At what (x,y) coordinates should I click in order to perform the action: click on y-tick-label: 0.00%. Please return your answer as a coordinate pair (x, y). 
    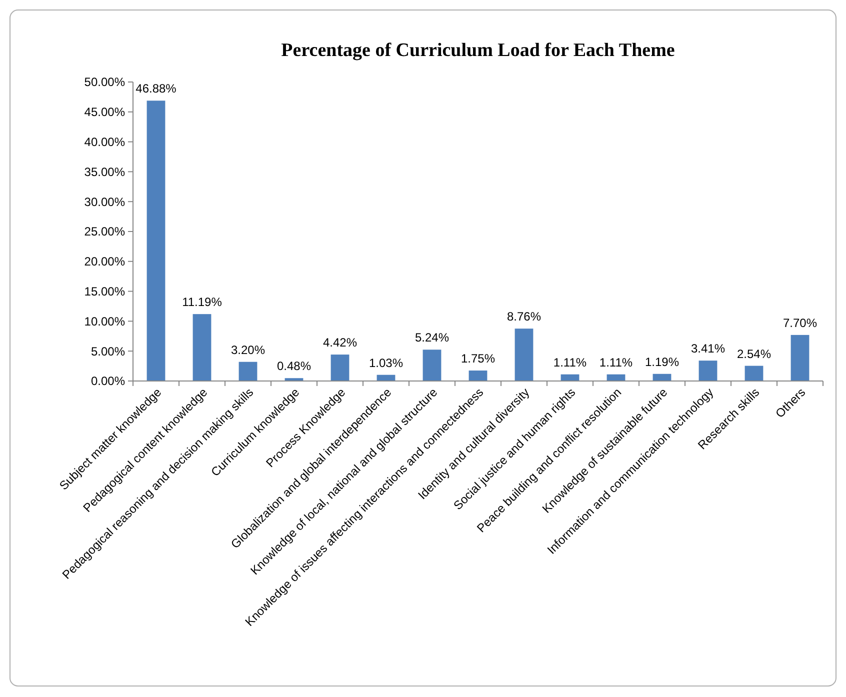
    Looking at the image, I should click on (108, 381).